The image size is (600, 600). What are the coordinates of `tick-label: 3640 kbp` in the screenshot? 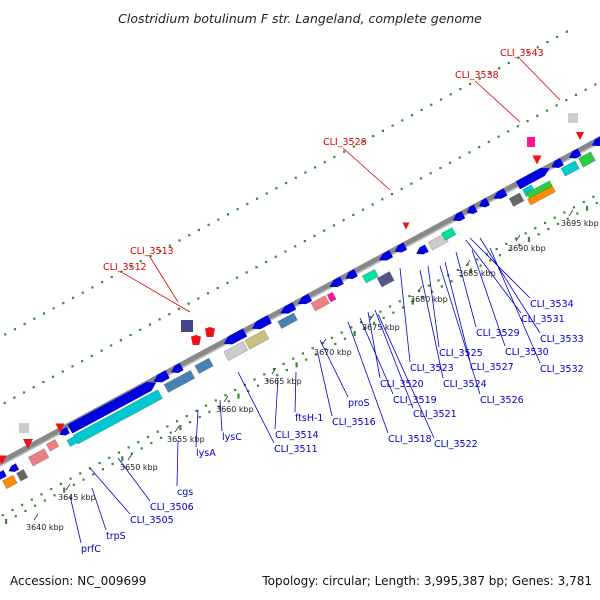 It's located at (45, 527).